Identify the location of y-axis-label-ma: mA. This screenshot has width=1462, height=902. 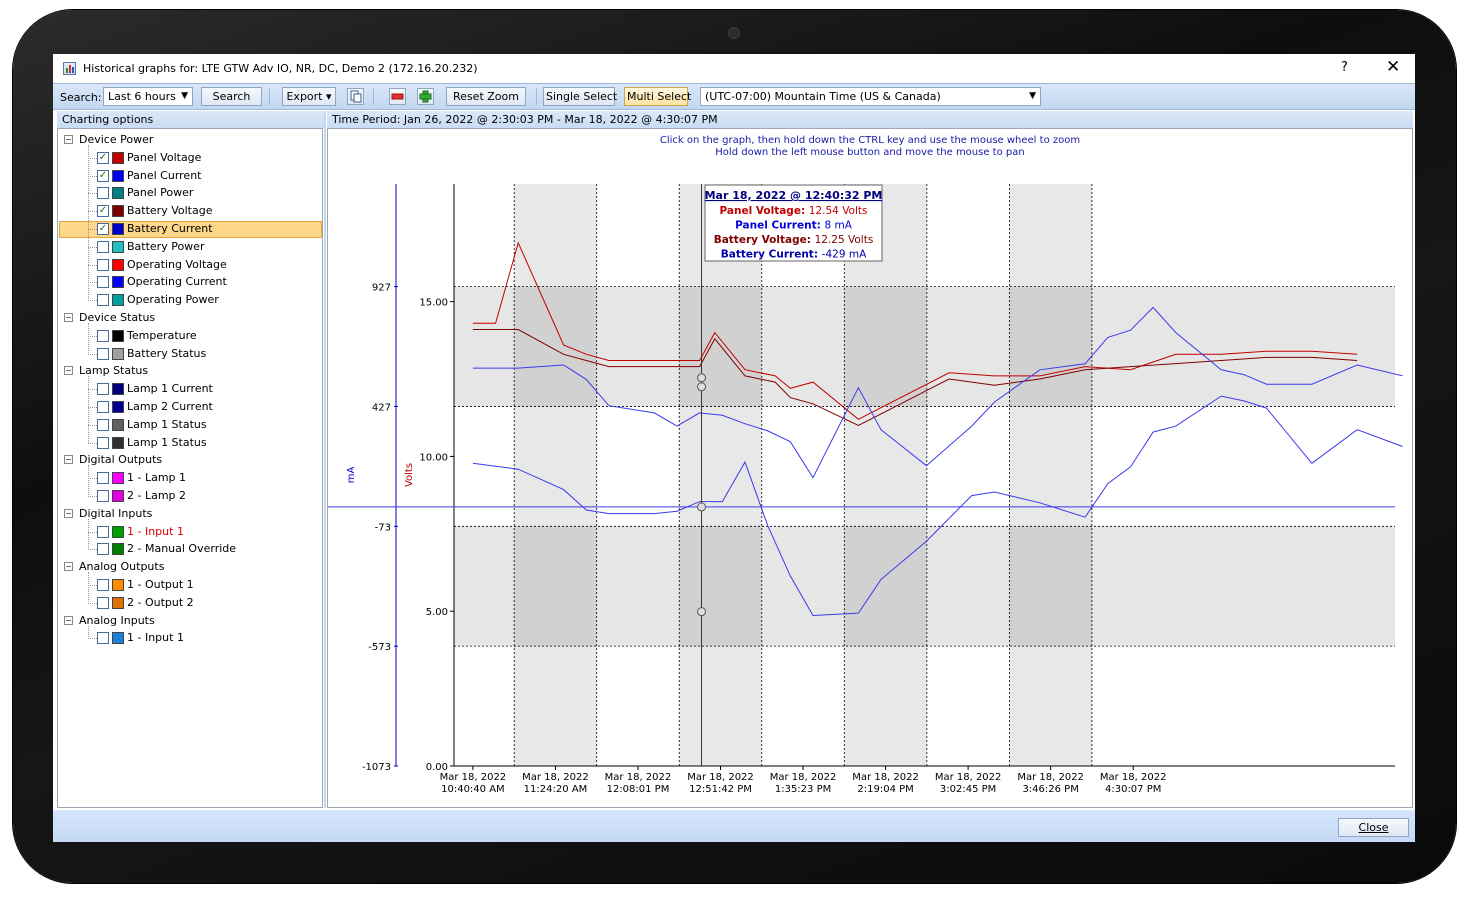
(351, 475).